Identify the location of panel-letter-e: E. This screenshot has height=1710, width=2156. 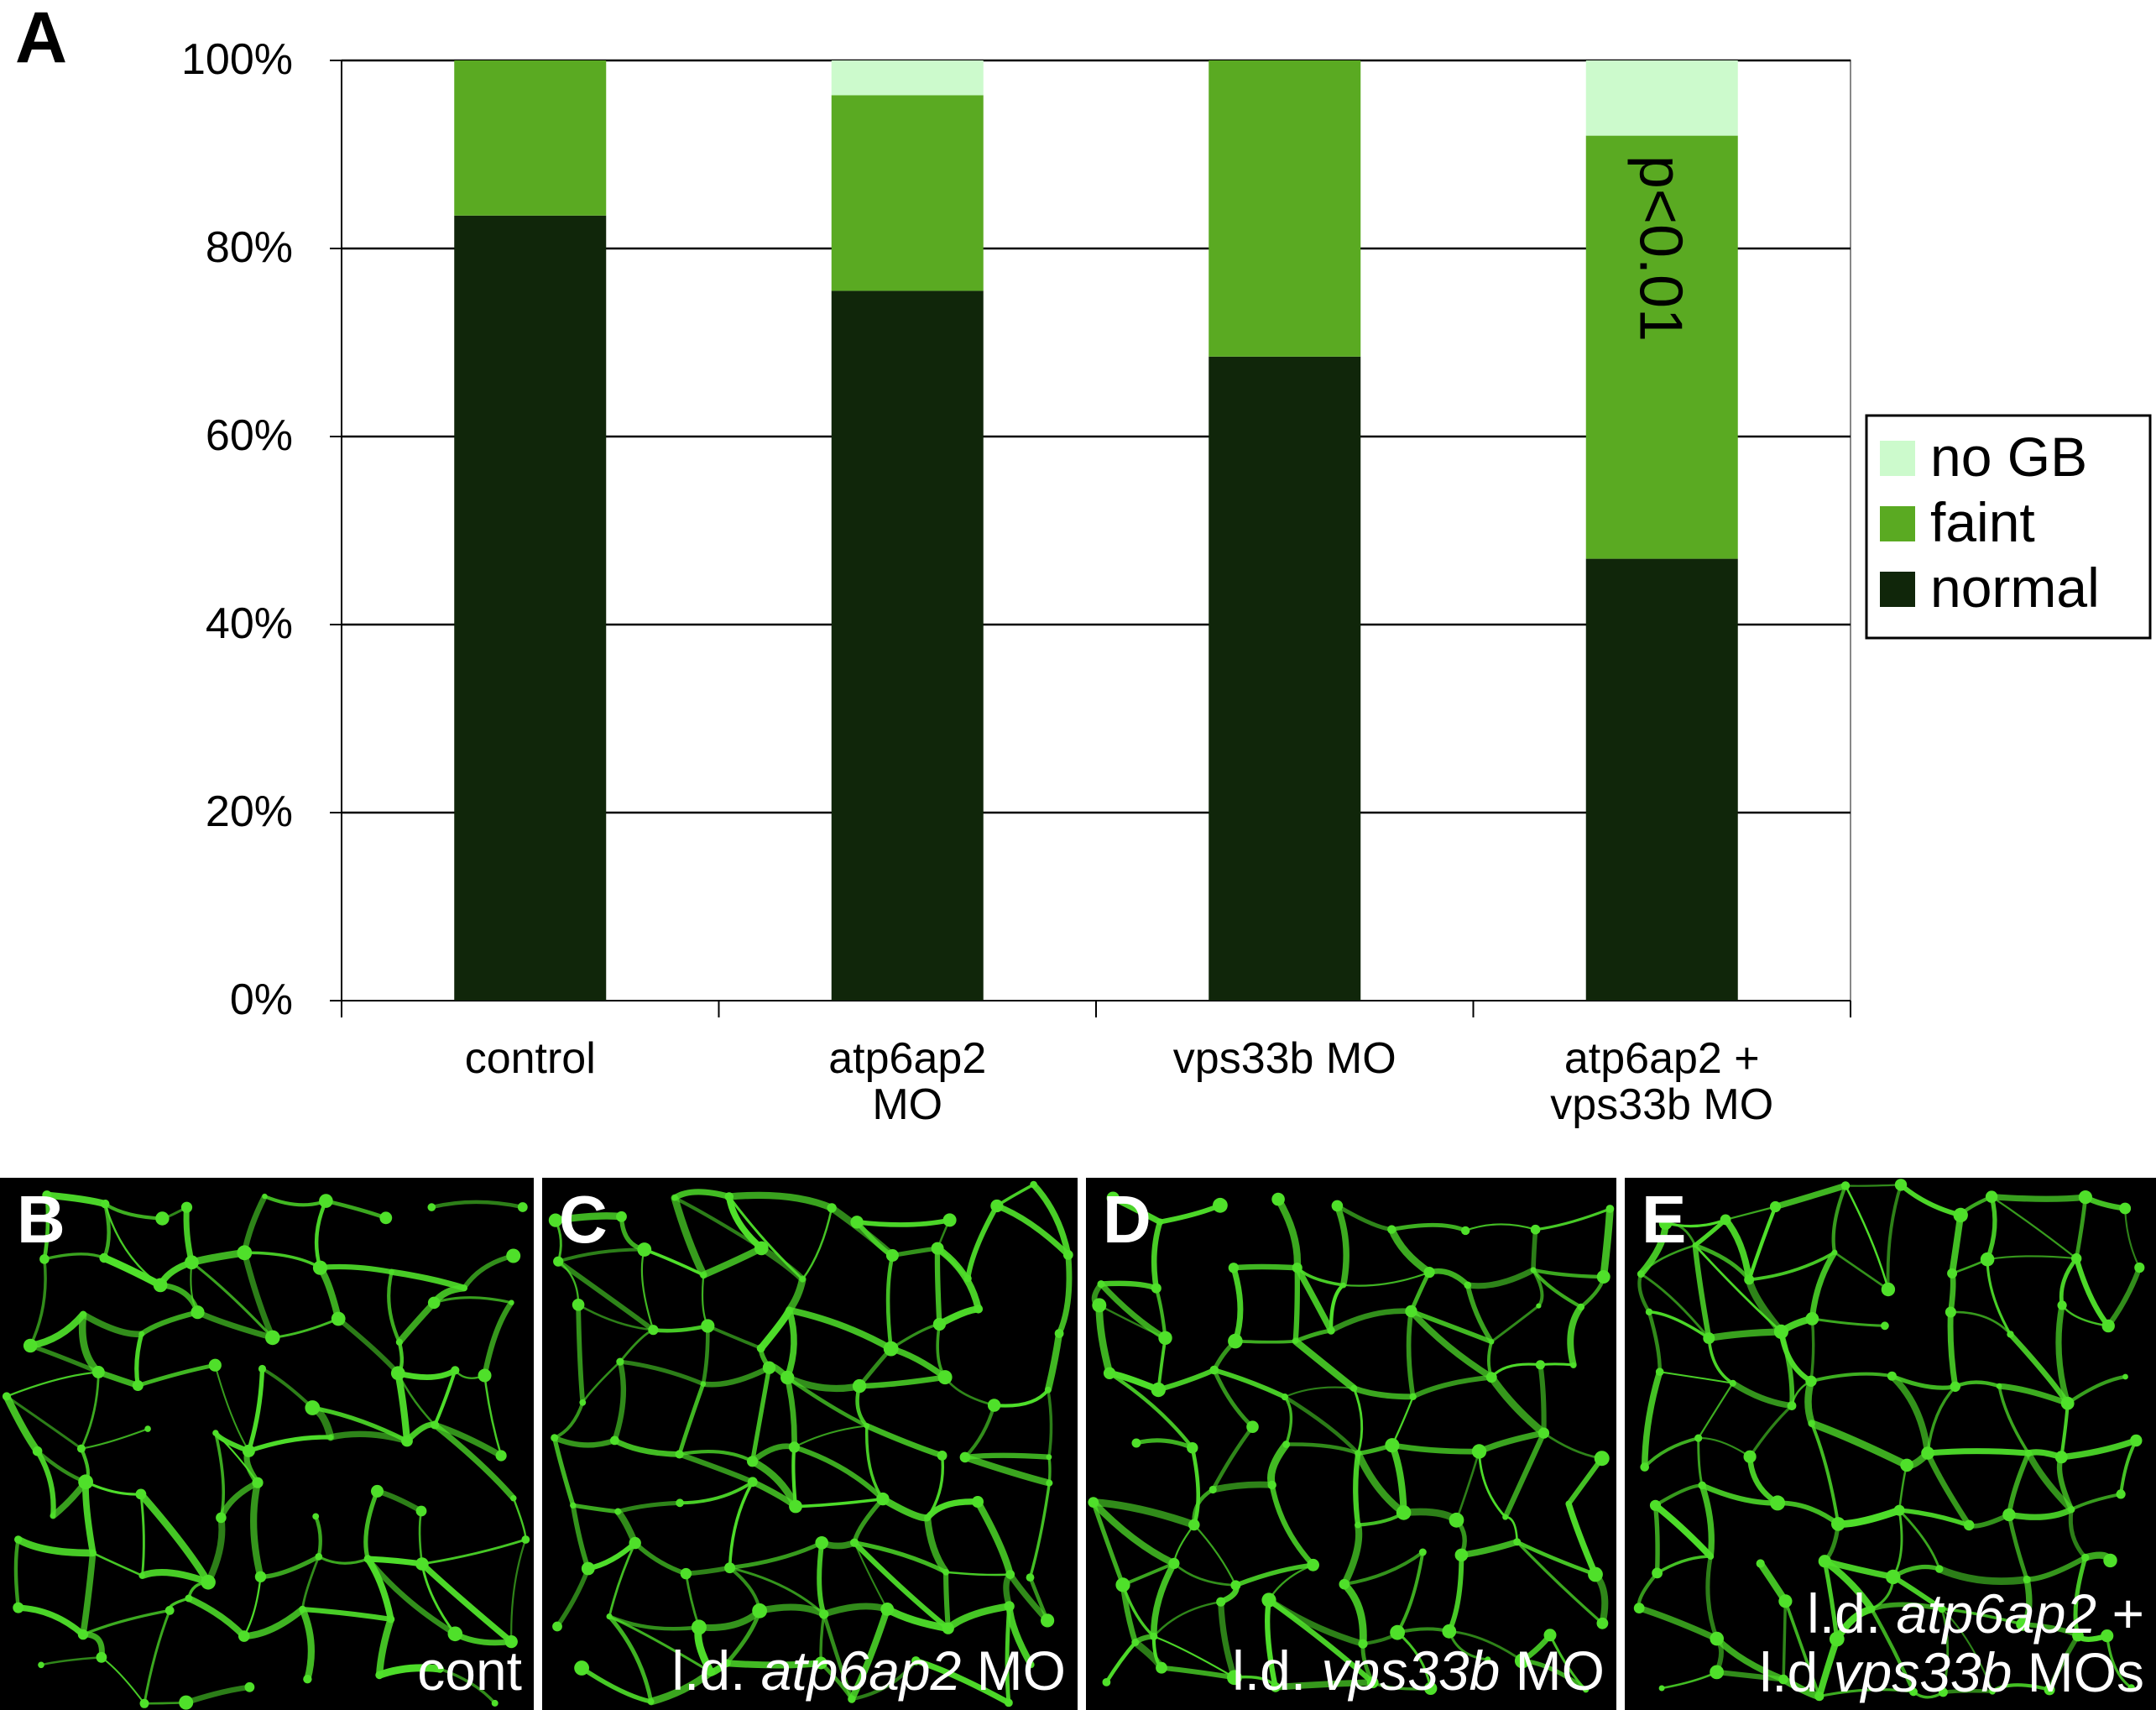
(1664, 1219).